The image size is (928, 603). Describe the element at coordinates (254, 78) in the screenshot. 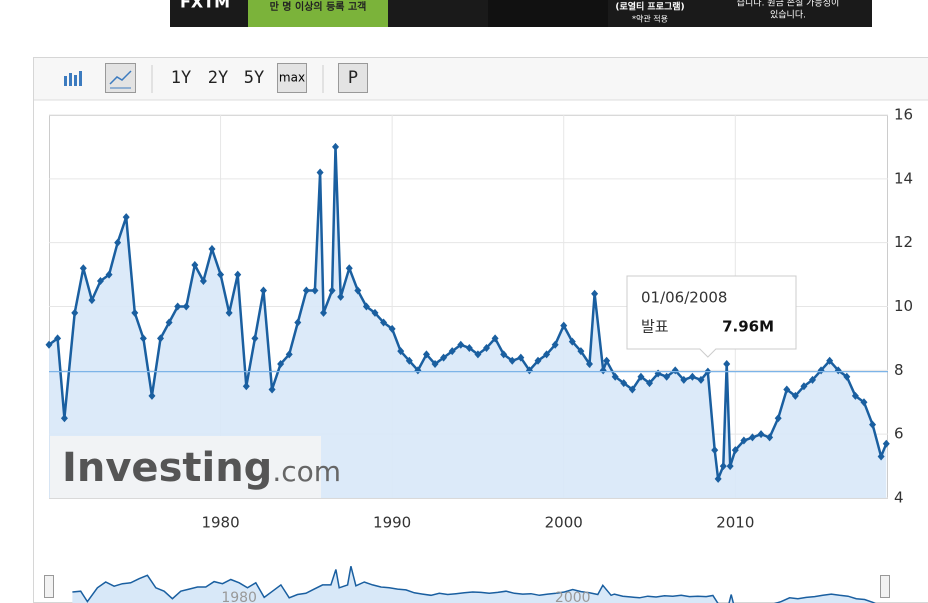

I see `range-button: 5Y` at that location.